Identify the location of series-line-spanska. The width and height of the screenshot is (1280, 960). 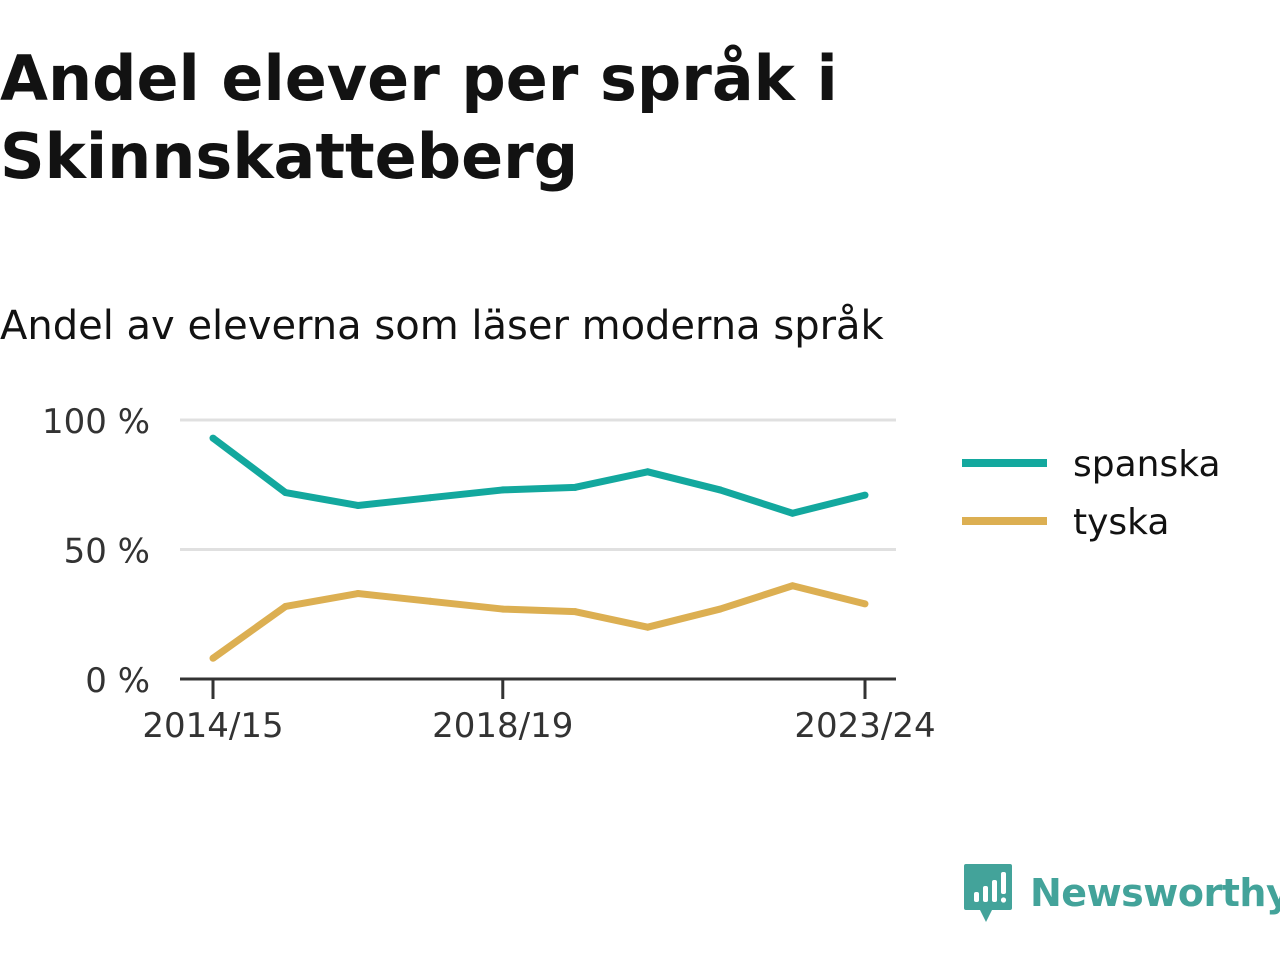
(538, 476).